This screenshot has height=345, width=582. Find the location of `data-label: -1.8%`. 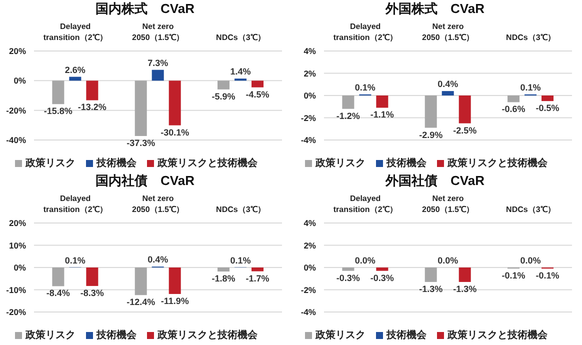

data-label: -1.8% is located at coordinates (224, 279).